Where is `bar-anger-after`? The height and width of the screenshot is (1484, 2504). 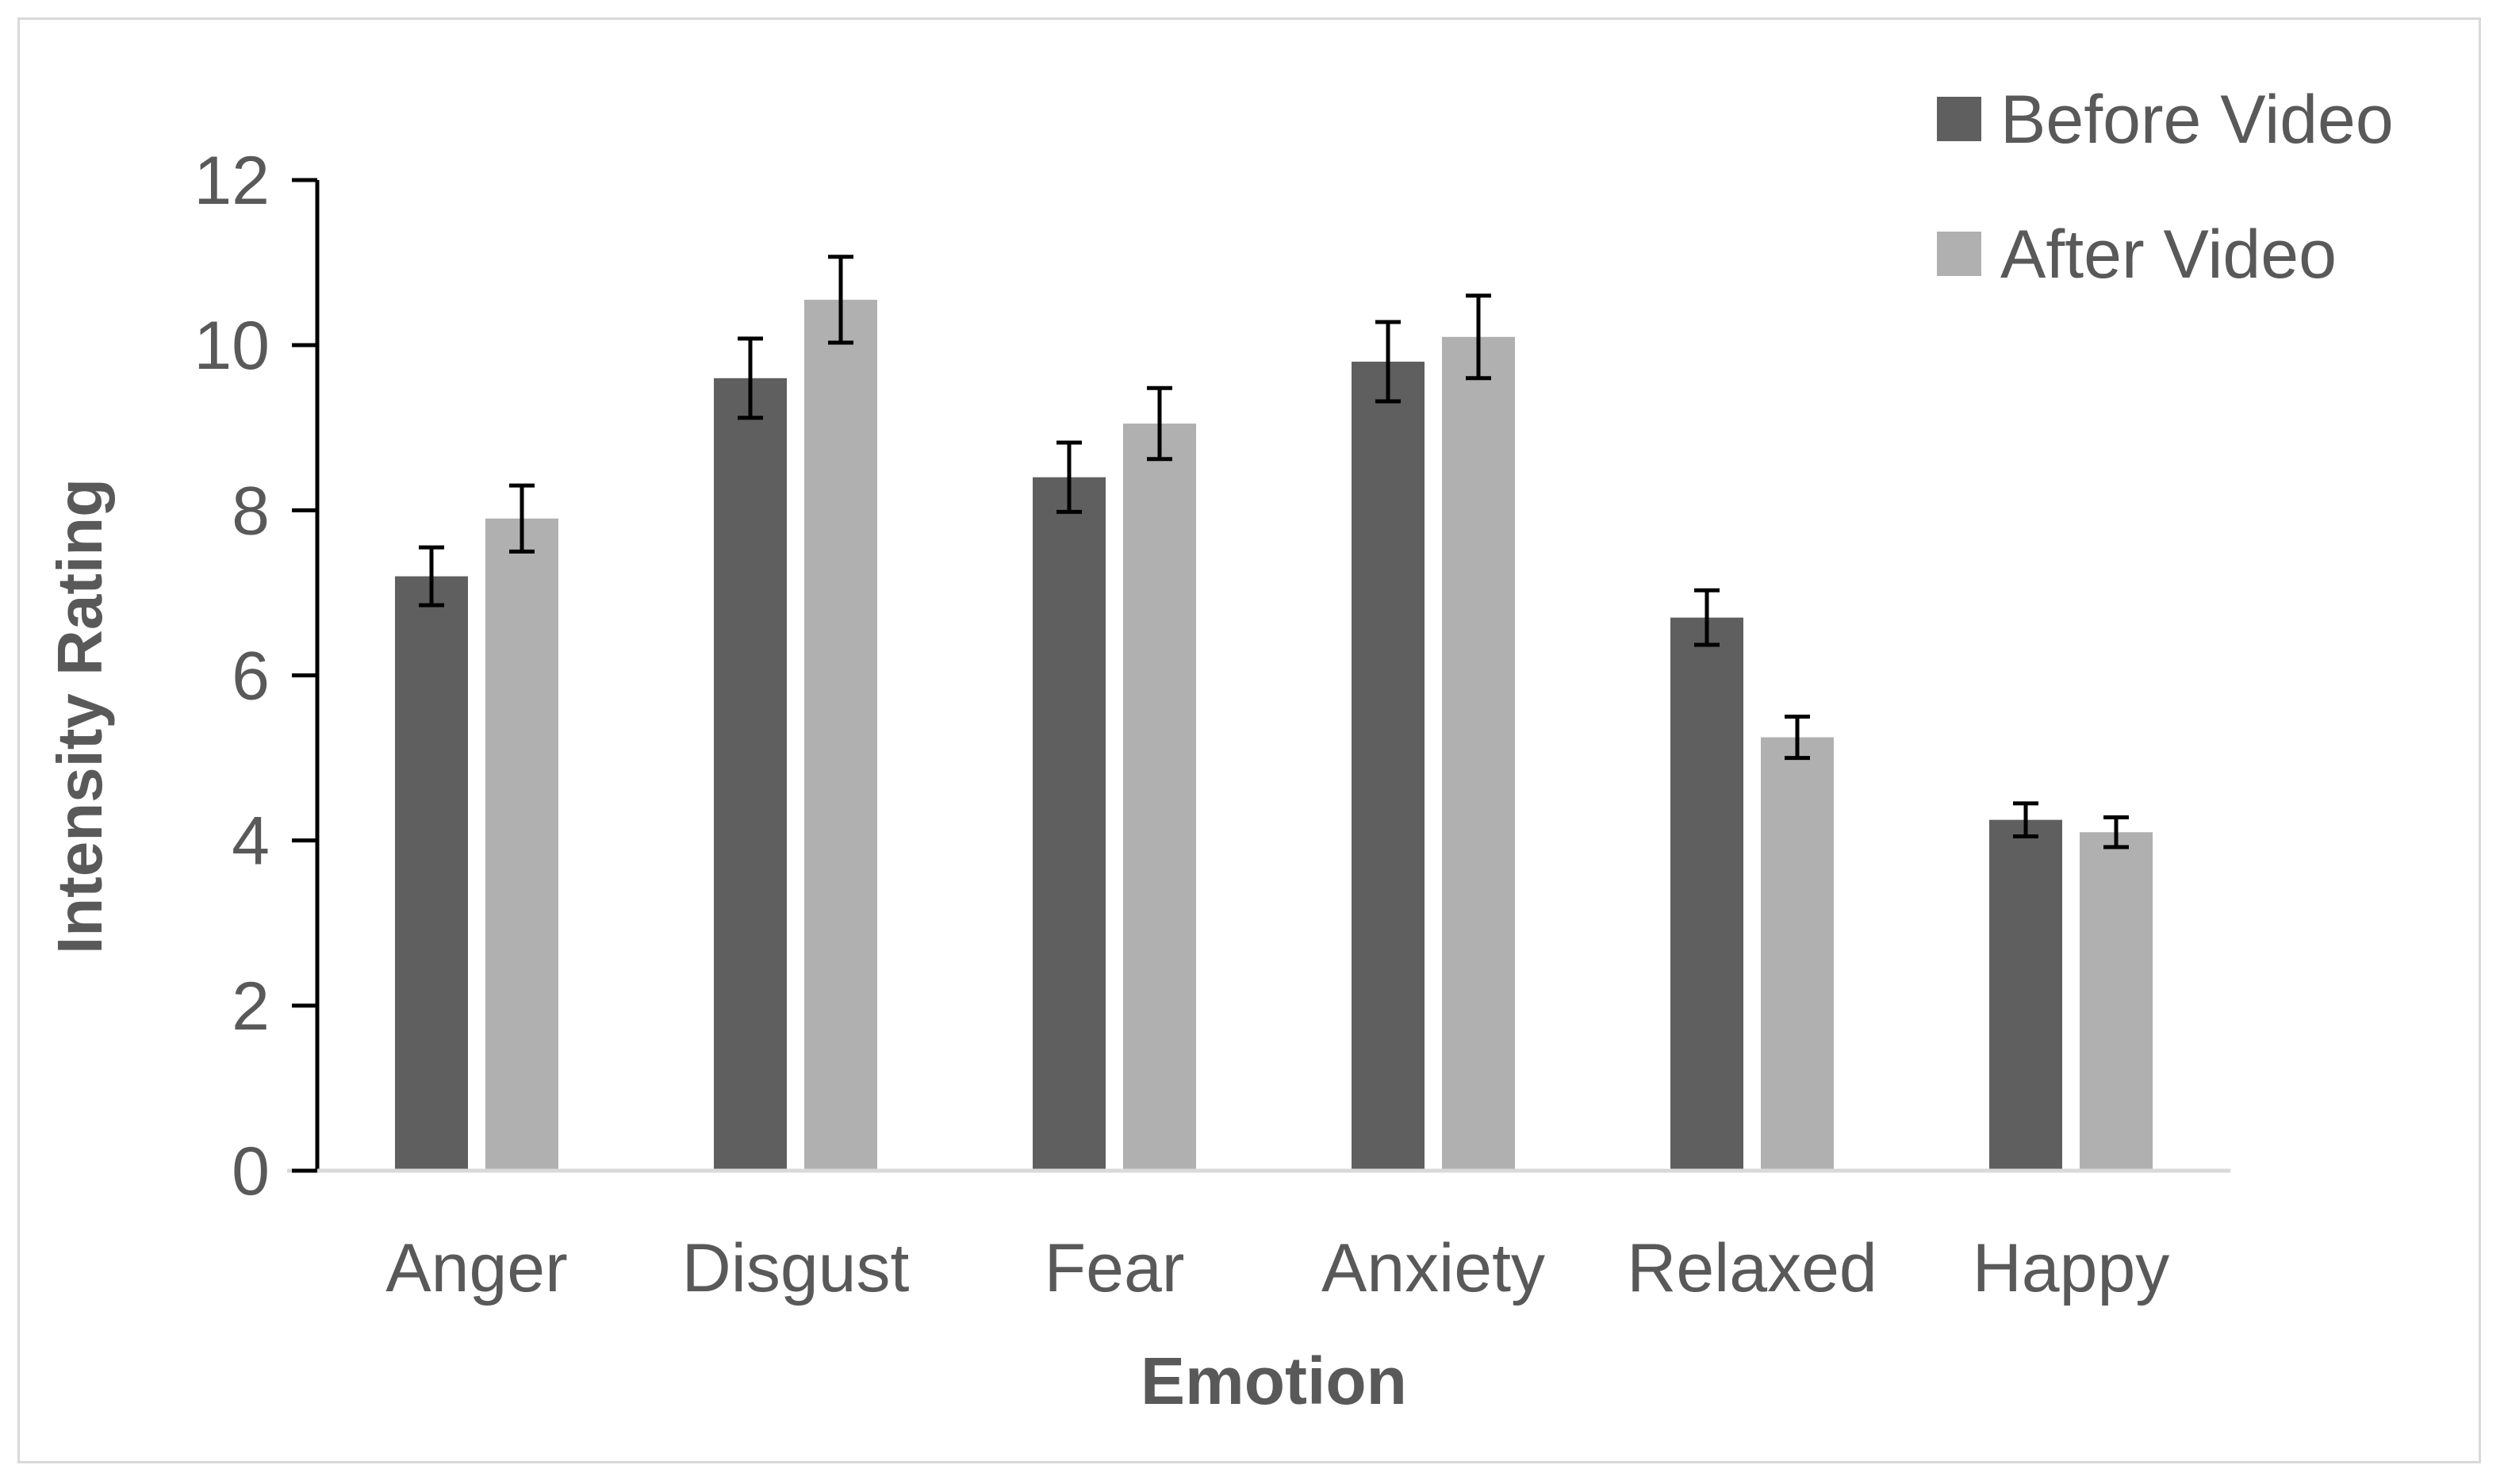 bar-anger-after is located at coordinates (521, 844).